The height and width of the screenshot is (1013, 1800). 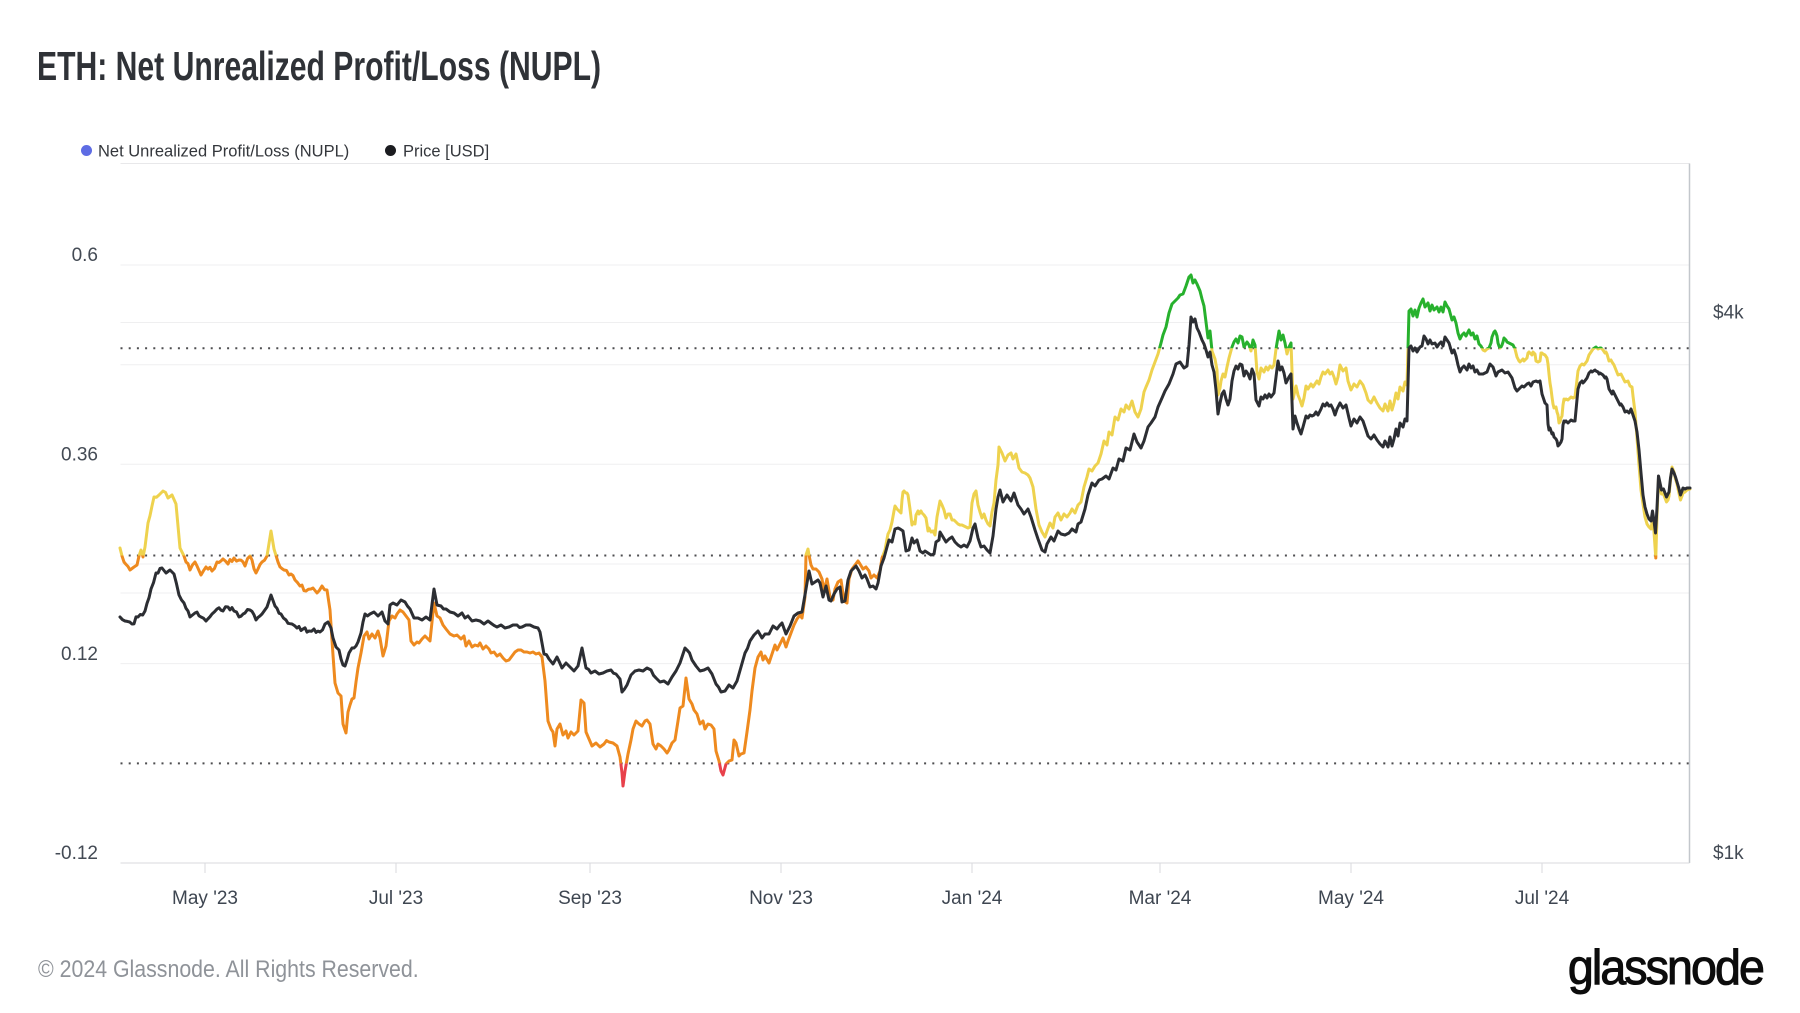 What do you see at coordinates (223, 152) in the screenshot?
I see `svg-text:Net Unrealized Profit/Loss (NU: Net Unrealized Profit/Loss (NUPL)` at bounding box center [223, 152].